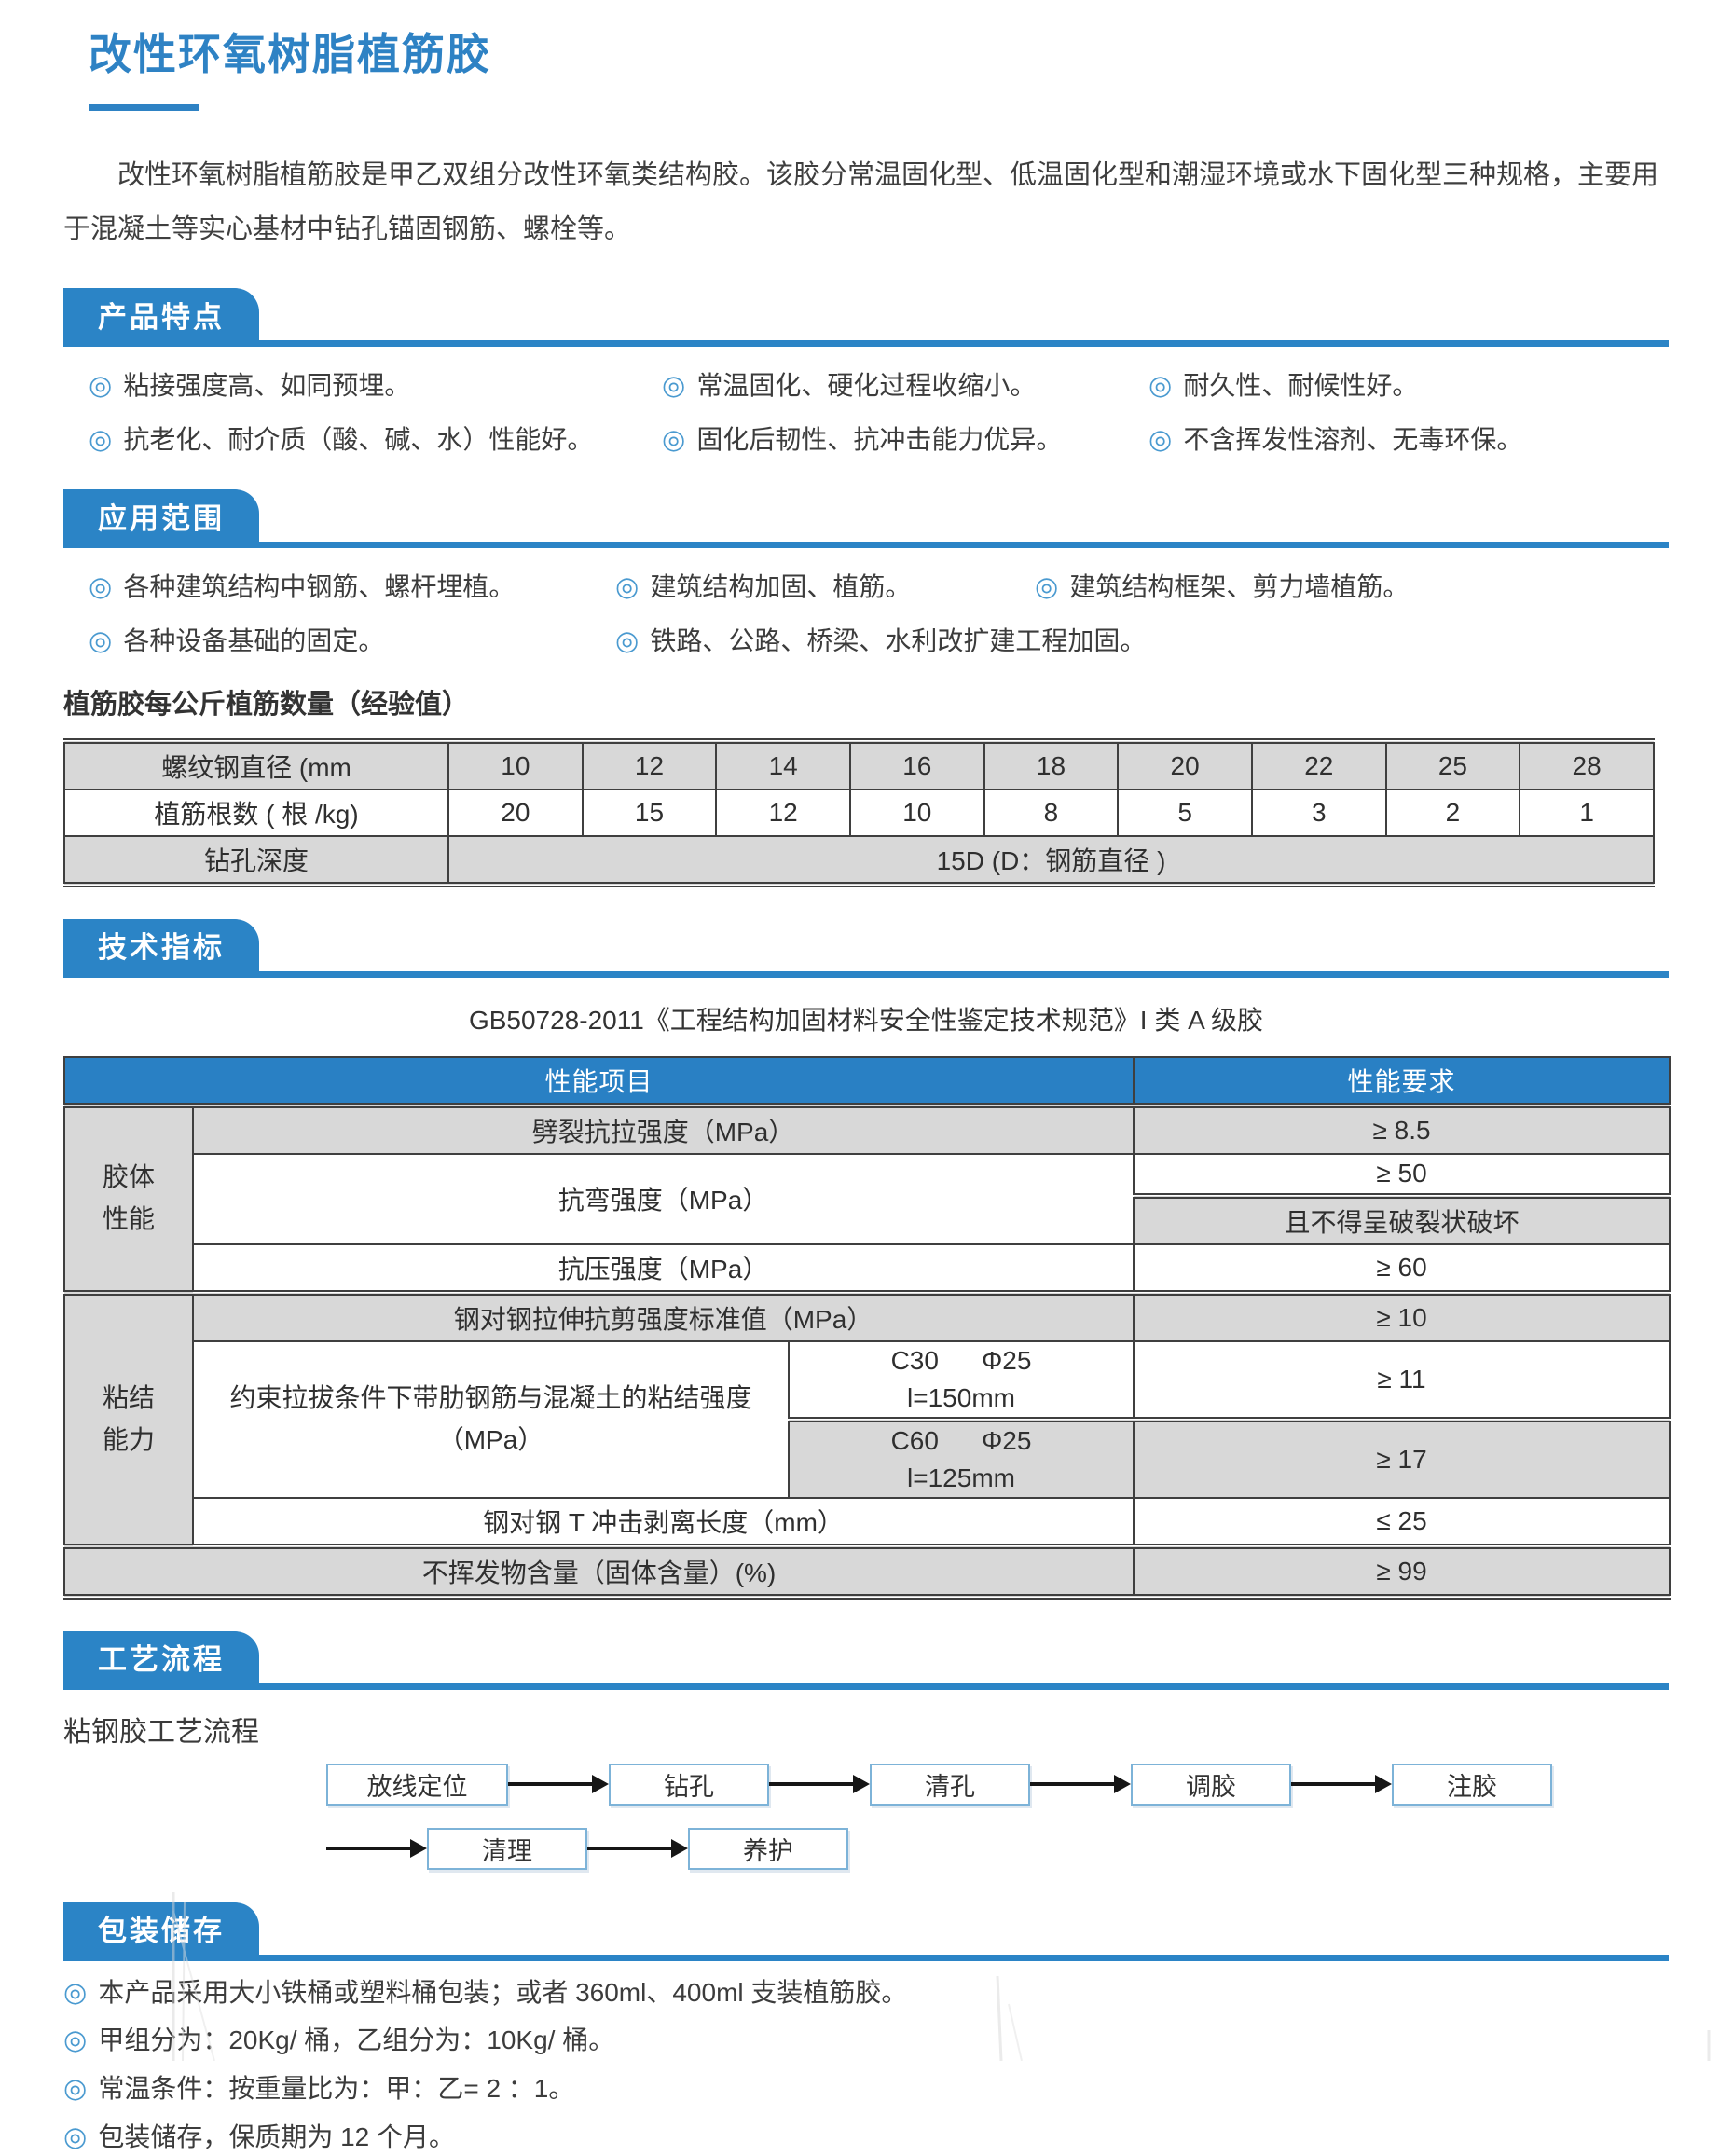 This screenshot has height=2156, width=1733. Describe the element at coordinates (914, 1360) in the screenshot. I see `bond-c30-grade: C30` at that location.